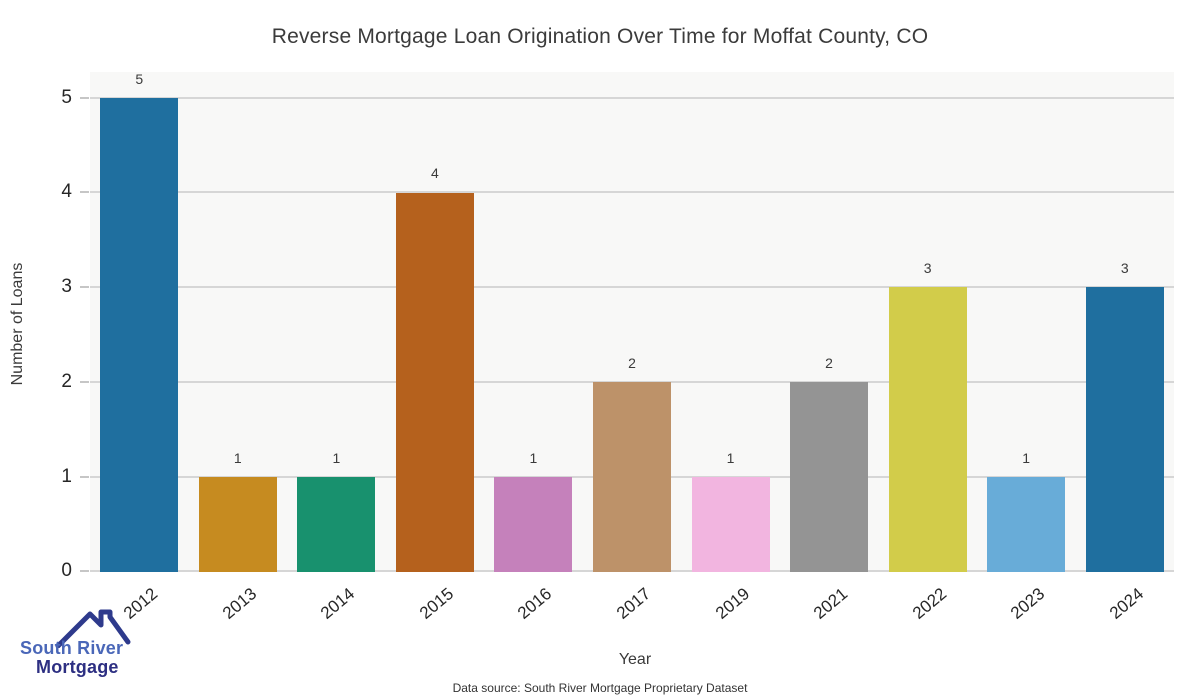  Describe the element at coordinates (1026, 458) in the screenshot. I see `bar-value-2023: 1` at that location.